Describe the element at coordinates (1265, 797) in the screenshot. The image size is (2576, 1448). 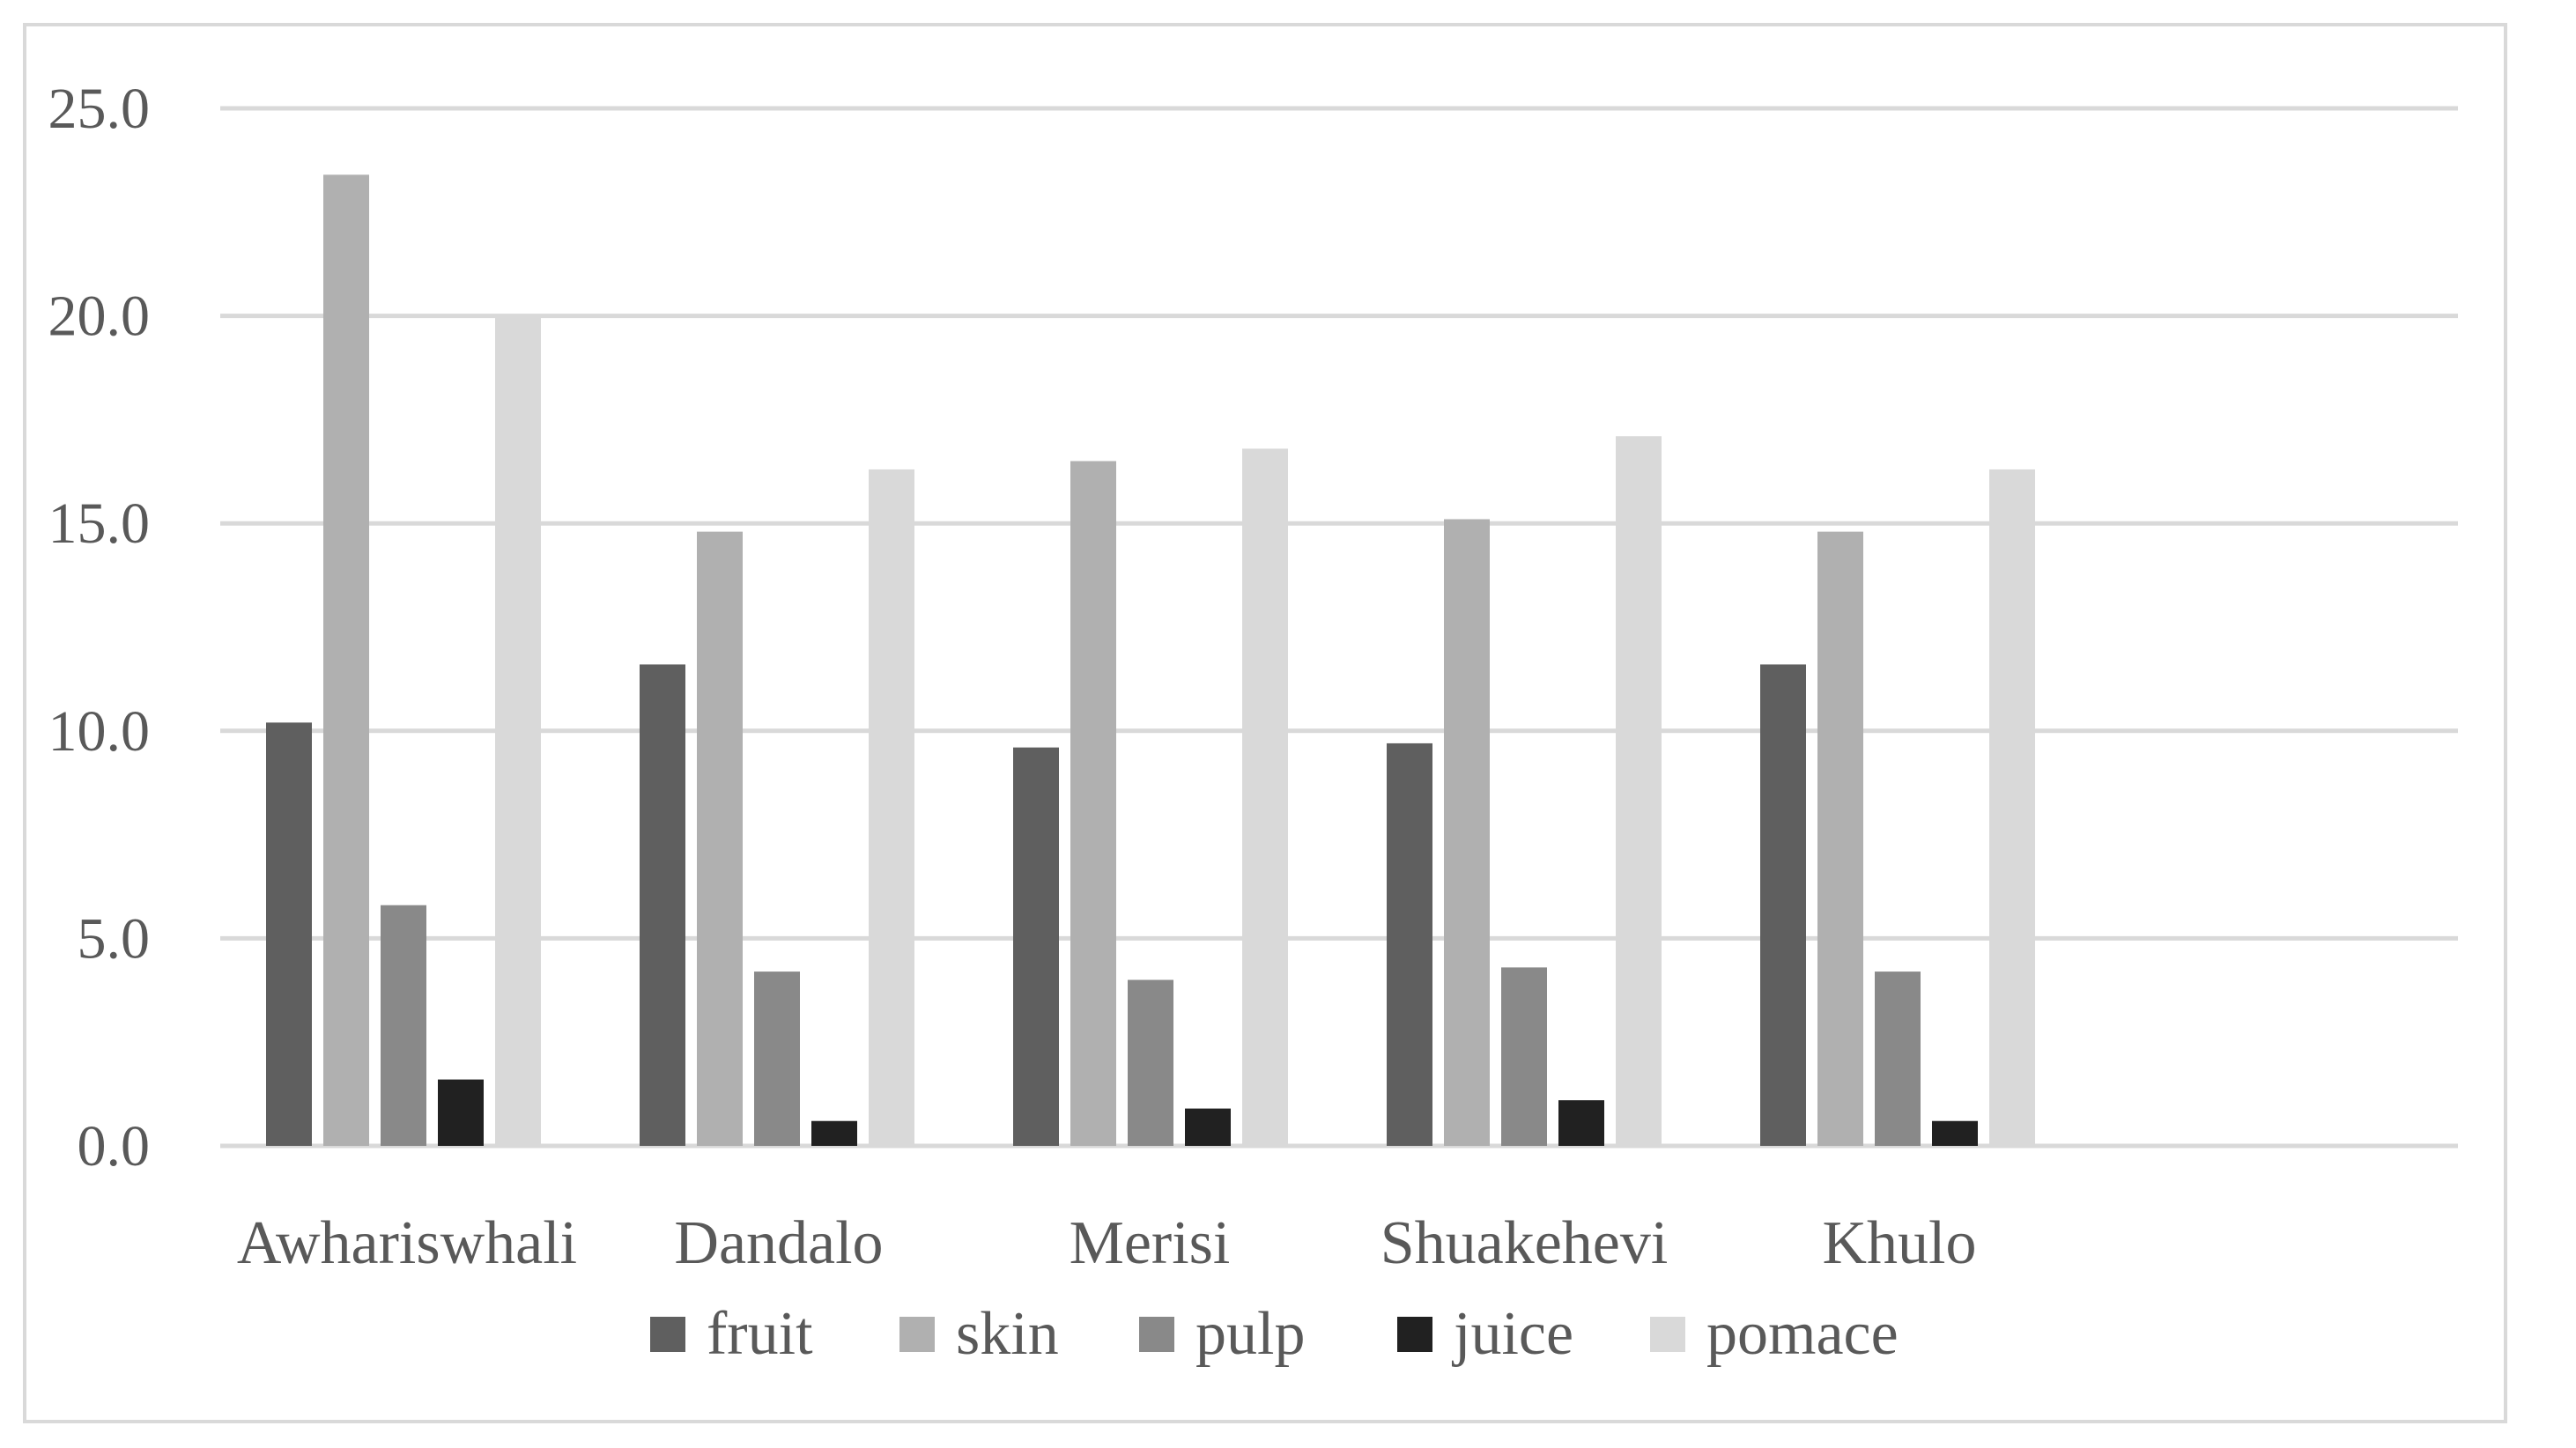
I see `bar-pomace-merisi` at that location.